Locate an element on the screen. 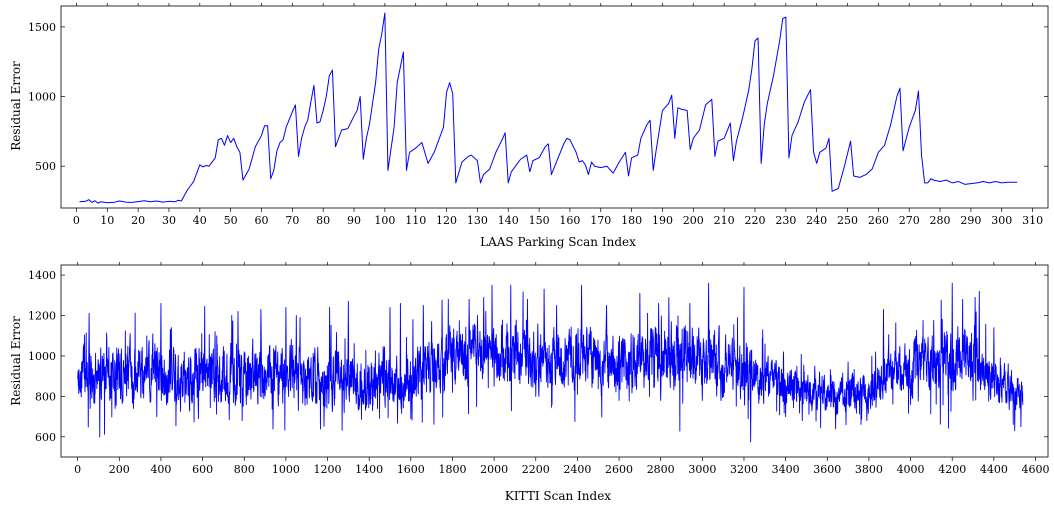  chart-1-x-tick-label: 290 is located at coordinates (970, 220).